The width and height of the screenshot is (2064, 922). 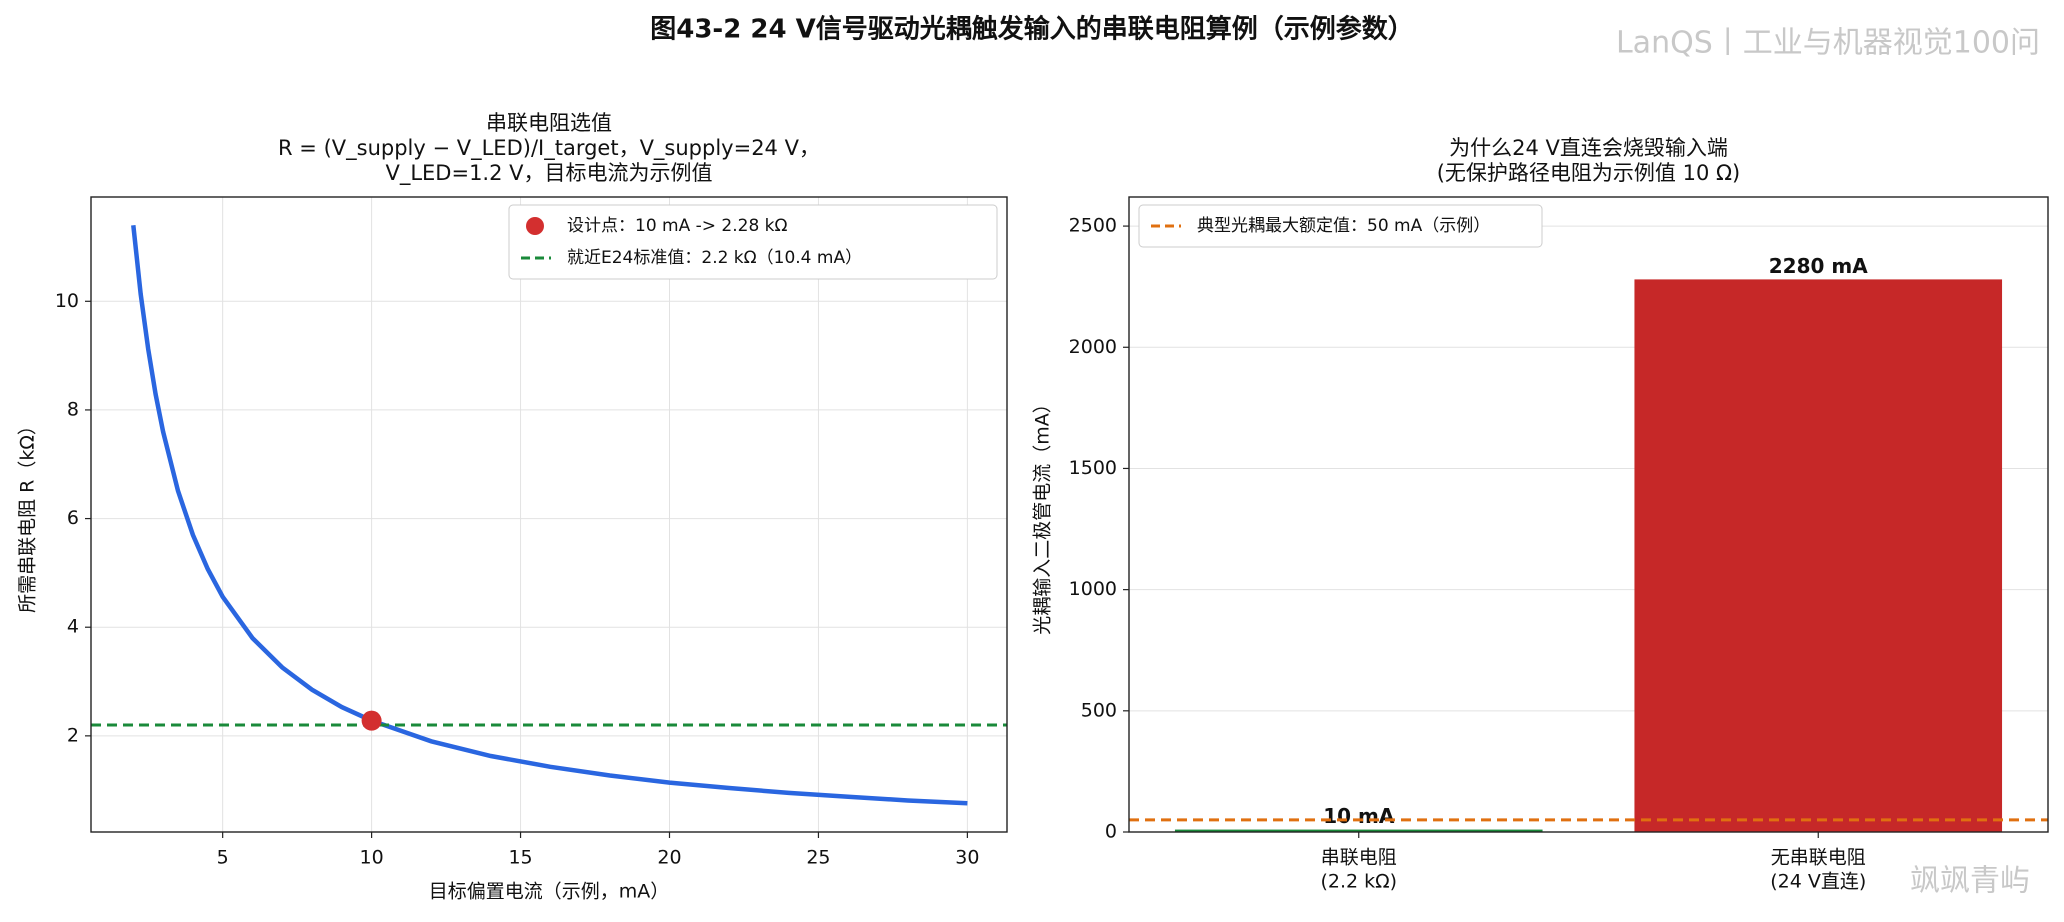 I want to click on subplot-title: V_LED=1.2 V，目标电流为示例值, so click(x=548, y=173).